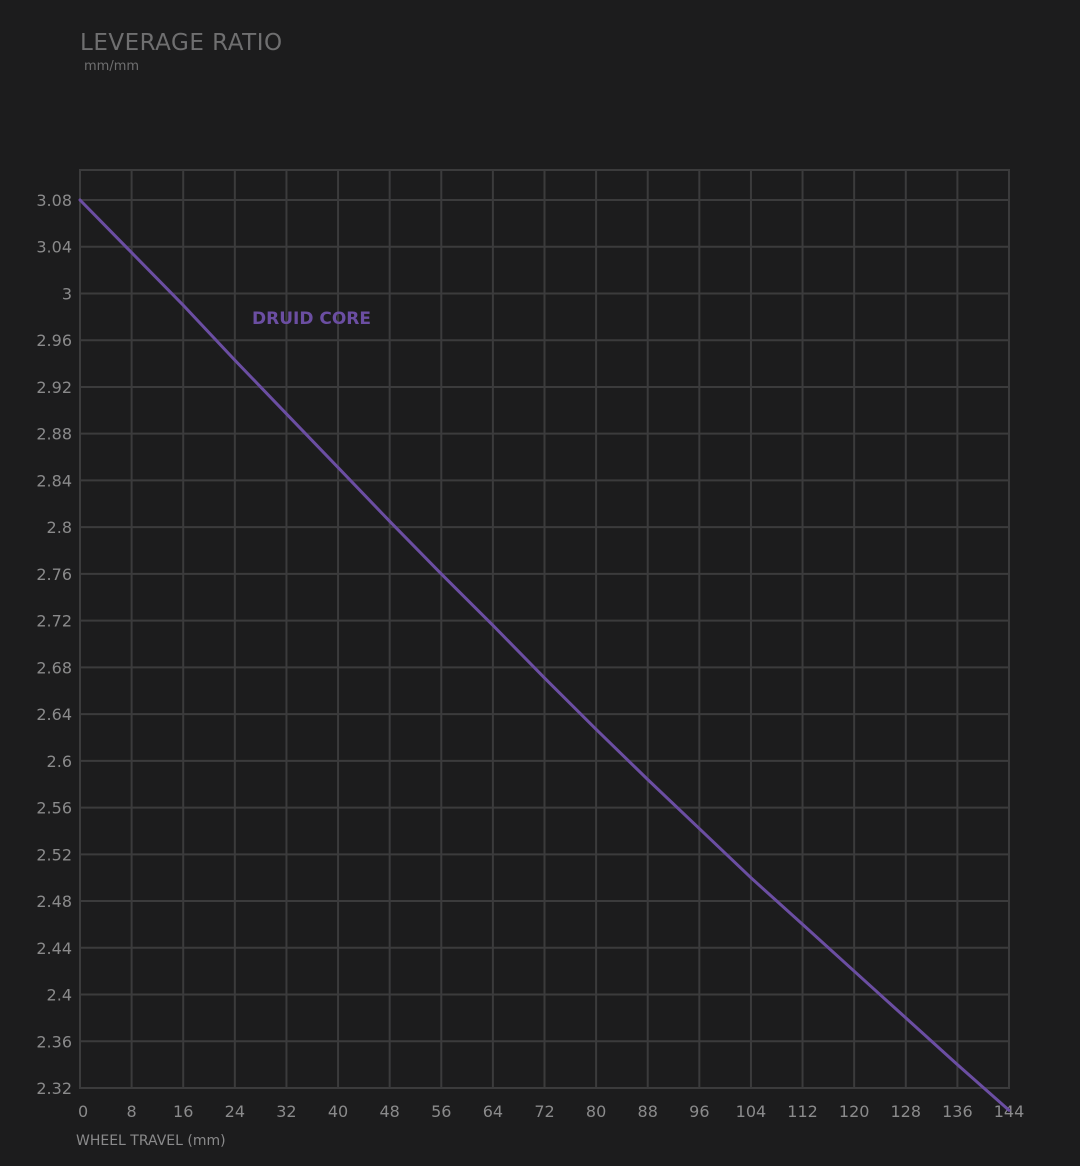 Image resolution: width=1080 pixels, height=1166 pixels. What do you see at coordinates (311, 319) in the screenshot?
I see `series-label: DRUID CORE` at bounding box center [311, 319].